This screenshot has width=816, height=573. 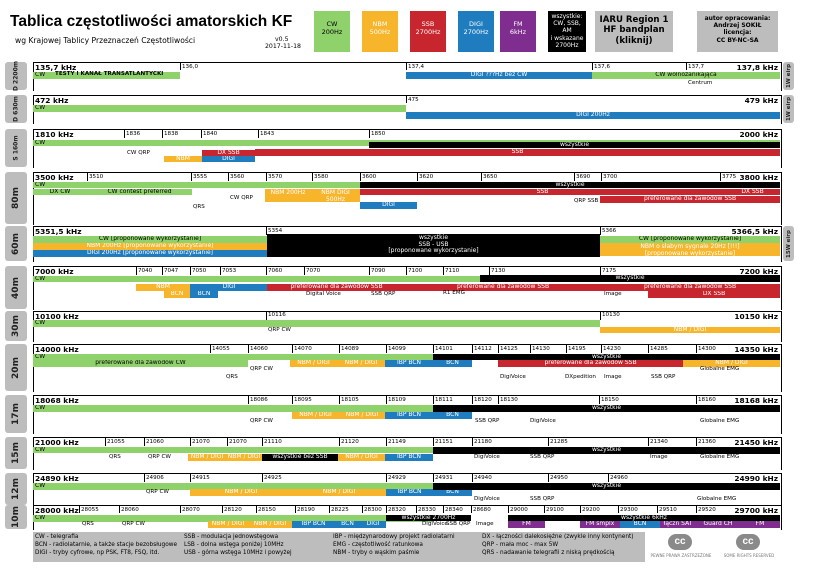 What do you see at coordinates (409, 492) in the screenshot?
I see `segment-digi: IBP BCN` at bounding box center [409, 492].